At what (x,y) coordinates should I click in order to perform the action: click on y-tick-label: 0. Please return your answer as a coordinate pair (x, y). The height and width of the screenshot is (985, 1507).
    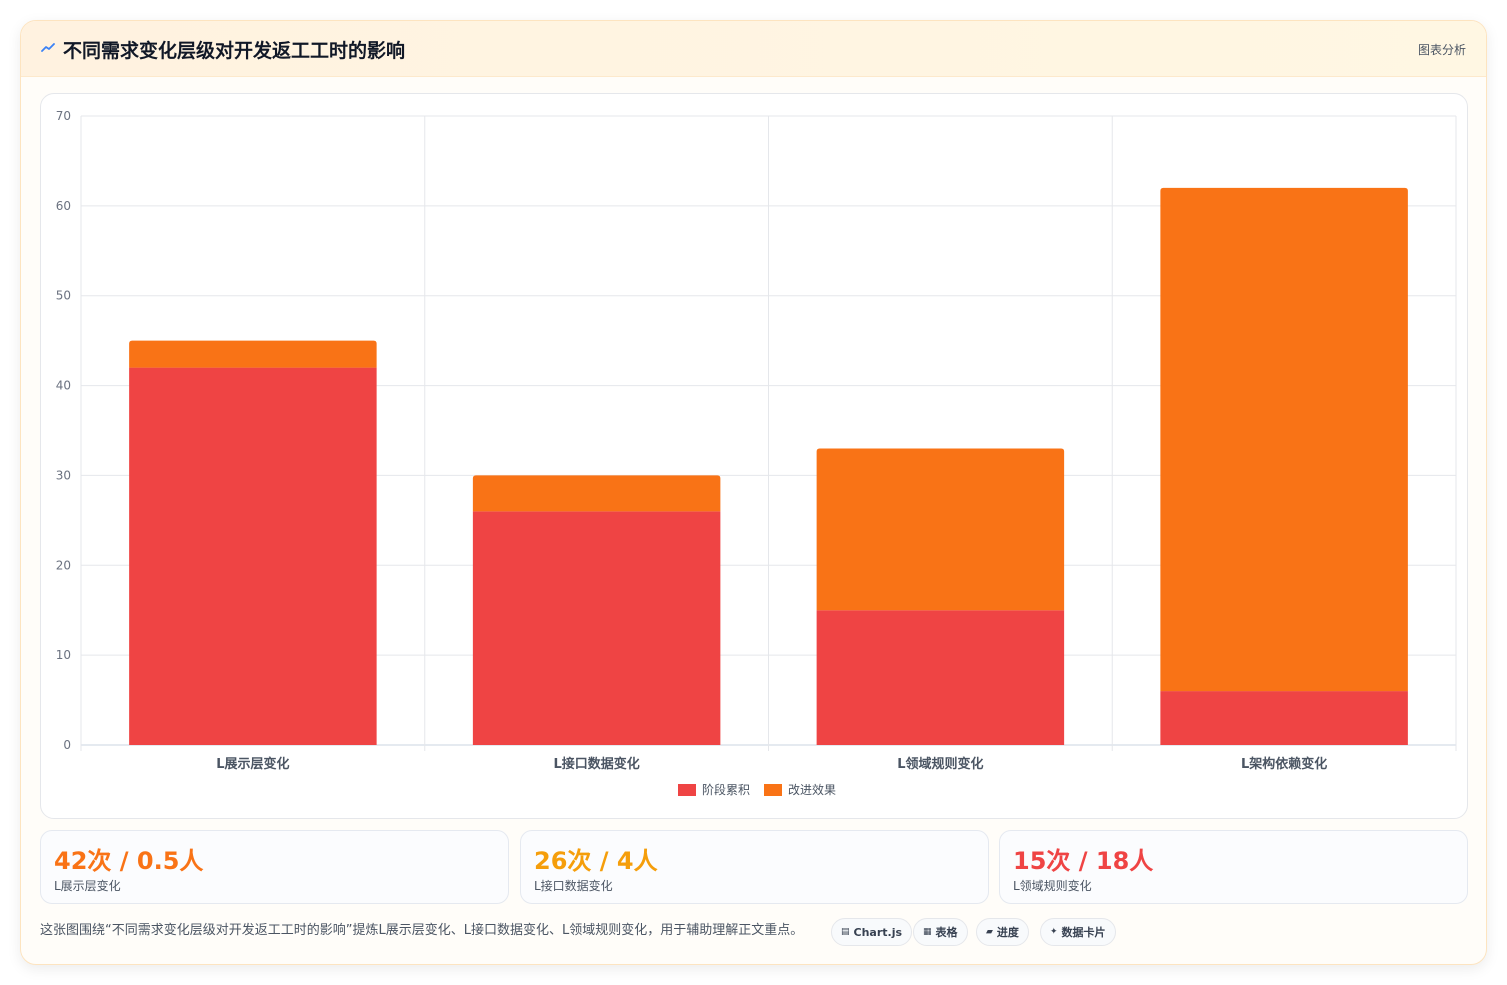
    Looking at the image, I should click on (67, 745).